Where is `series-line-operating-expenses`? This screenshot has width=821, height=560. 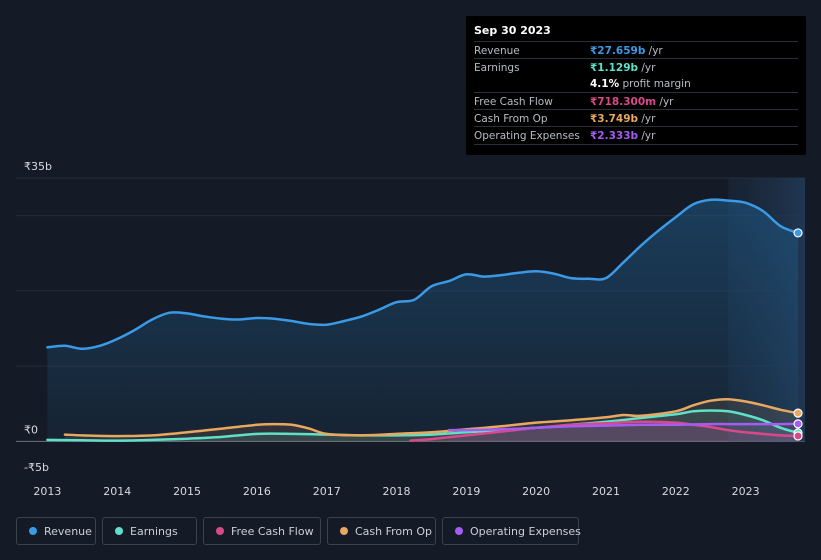 series-line-operating-expenses is located at coordinates (623, 427).